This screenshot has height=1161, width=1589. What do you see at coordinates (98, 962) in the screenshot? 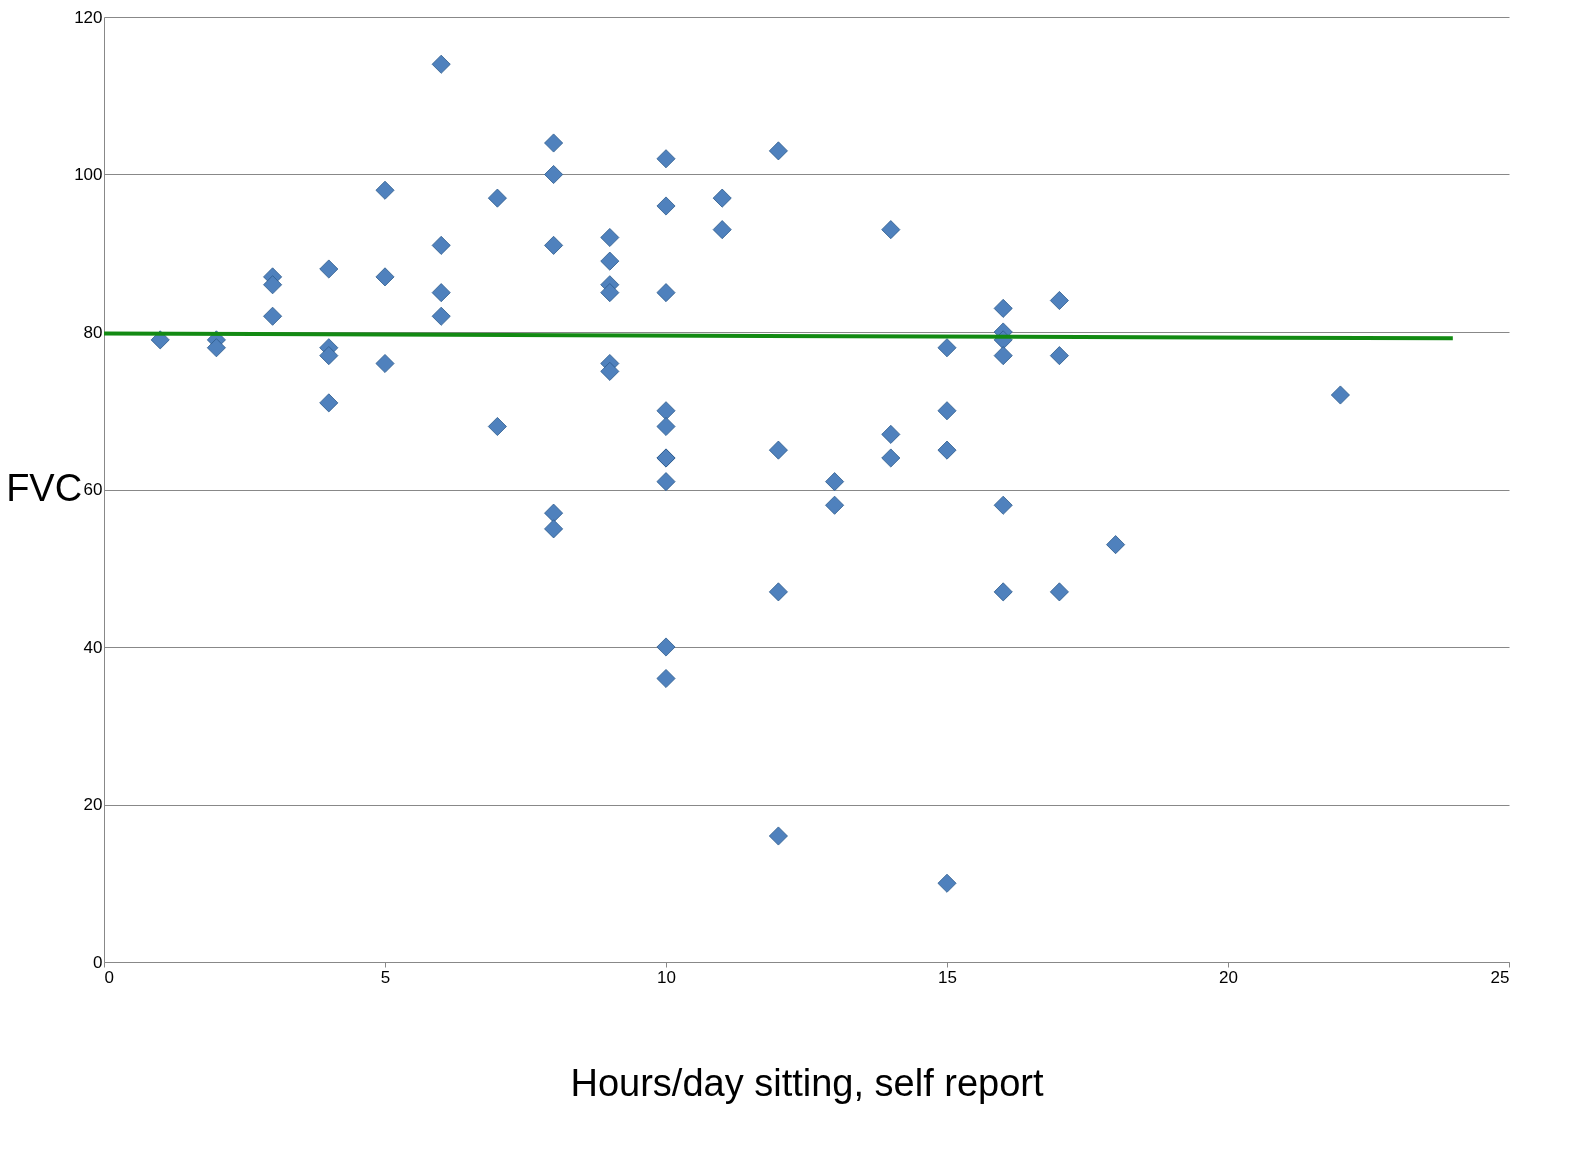
I see `y-tick-label: 0` at bounding box center [98, 962].